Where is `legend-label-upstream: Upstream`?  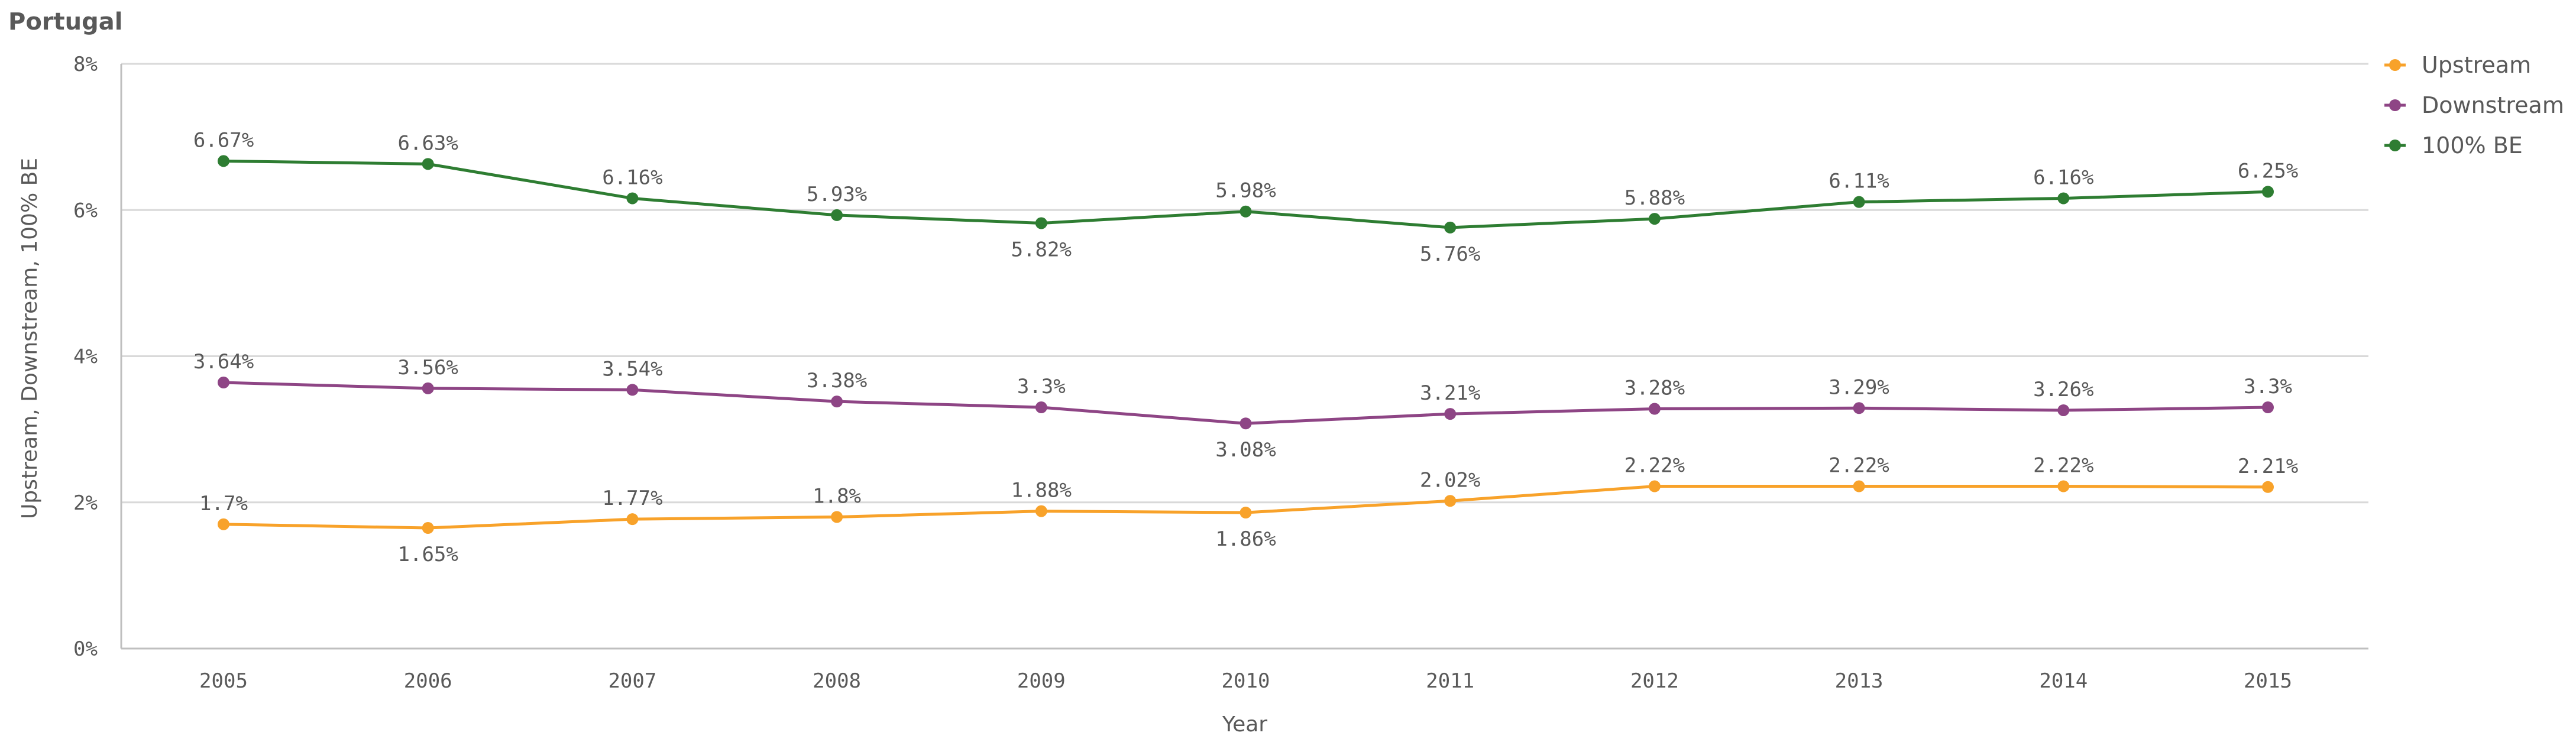
legend-label-upstream: Upstream is located at coordinates (2477, 65).